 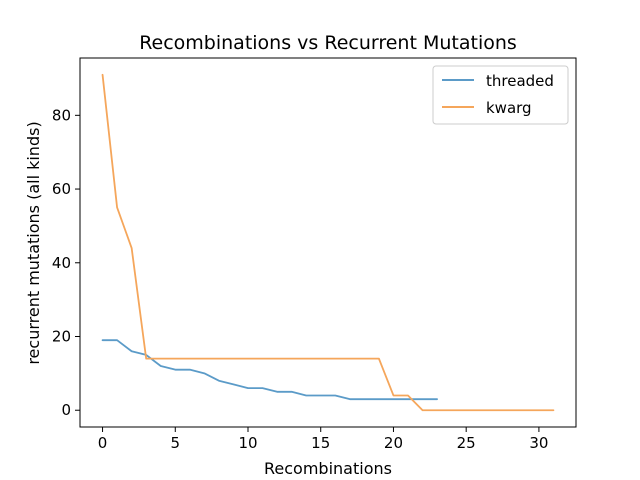 What do you see at coordinates (466, 443) in the screenshot?
I see `x-tick-label: 25` at bounding box center [466, 443].